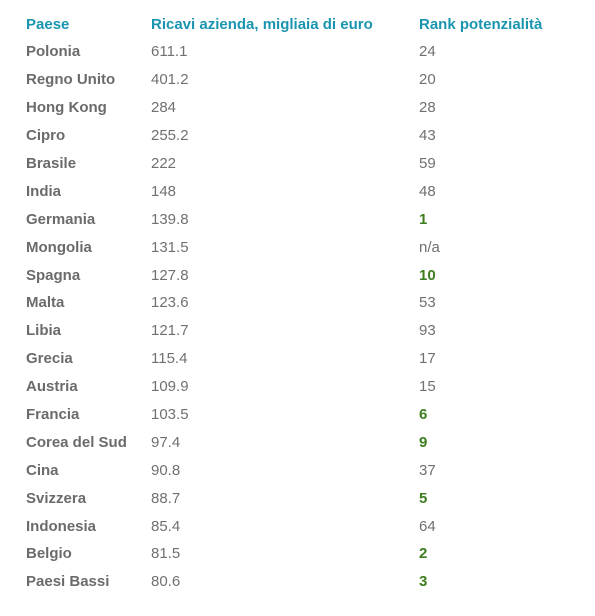  What do you see at coordinates (166, 498) in the screenshot?
I see `revenue-cell: 88.7` at bounding box center [166, 498].